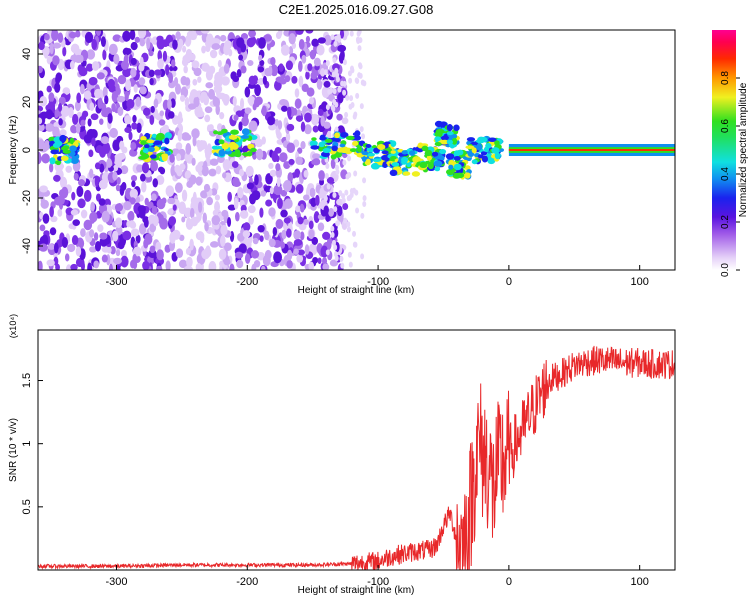  I want to click on spectrogram-x-tick-label: 100, so click(640, 282).